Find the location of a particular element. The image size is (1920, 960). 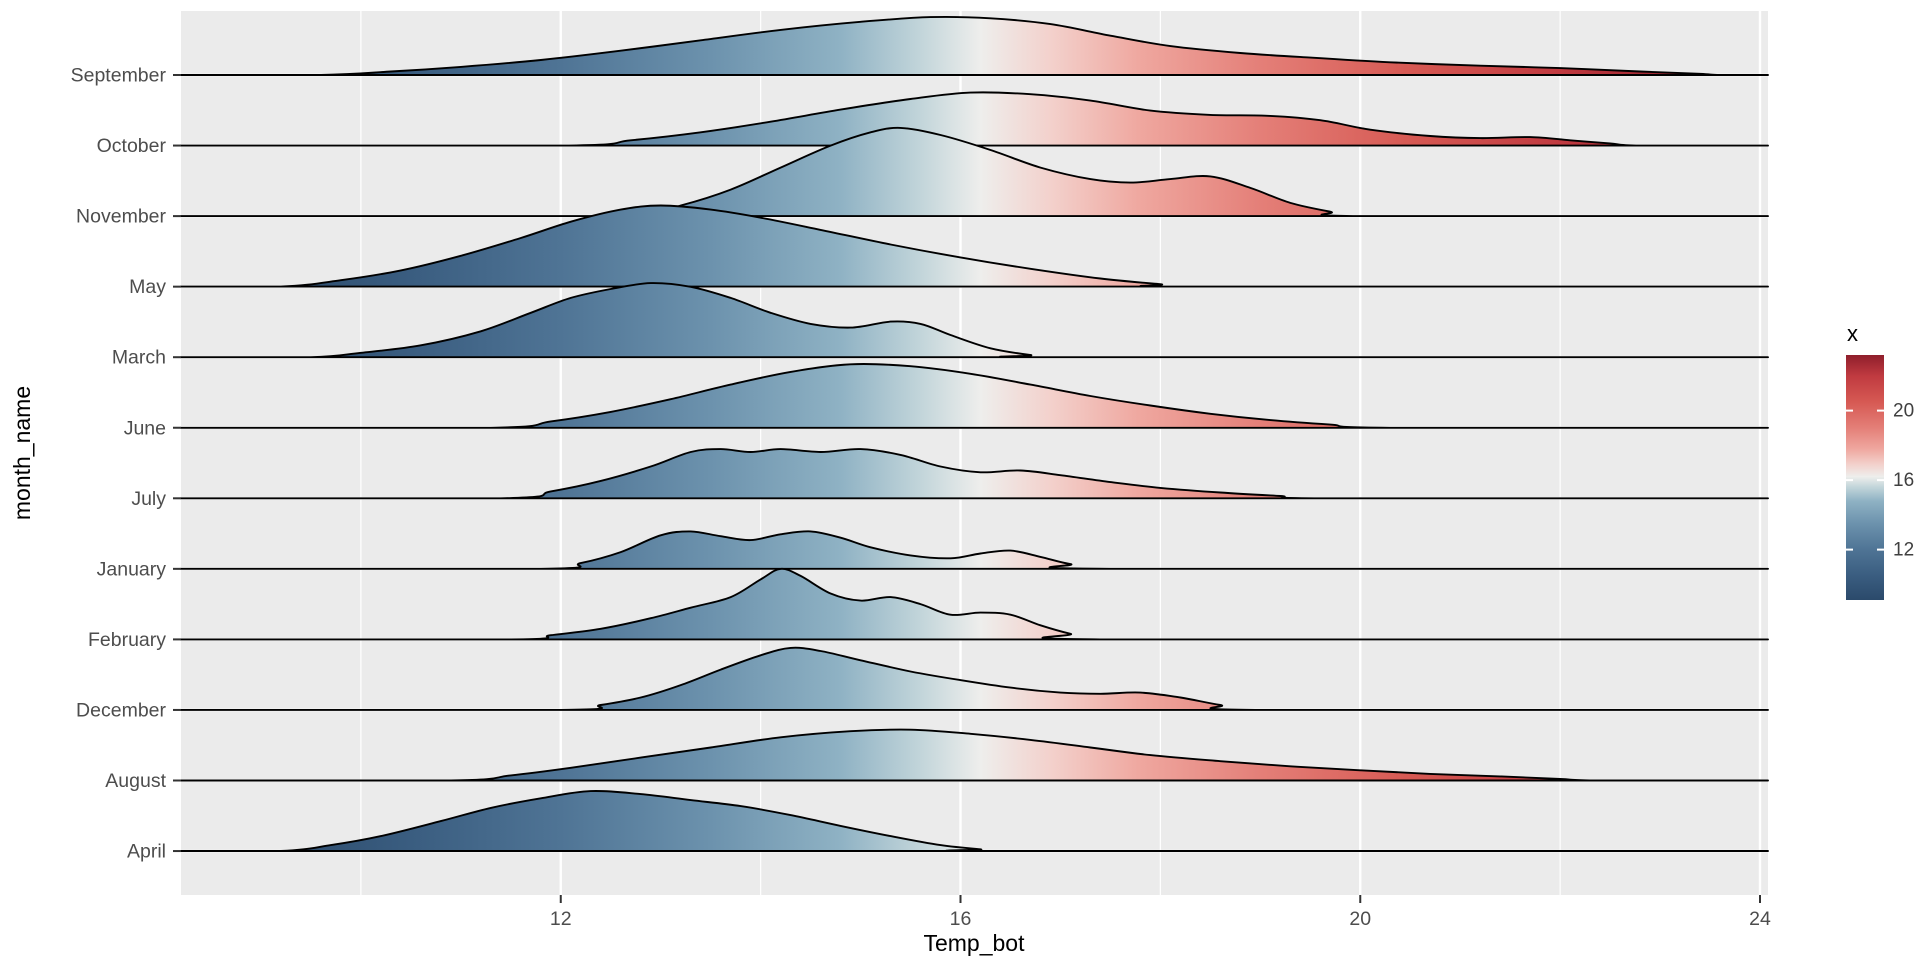

y-tick-label-july: July is located at coordinates (148, 499).